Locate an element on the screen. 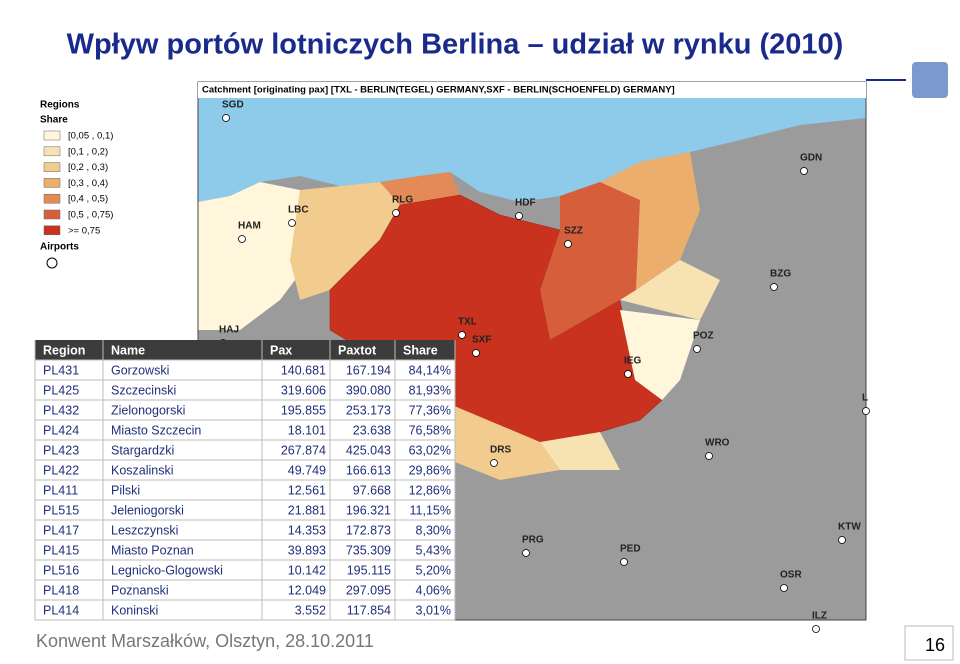 The height and width of the screenshot is (664, 960). table-cell: Pilski is located at coordinates (125, 490).